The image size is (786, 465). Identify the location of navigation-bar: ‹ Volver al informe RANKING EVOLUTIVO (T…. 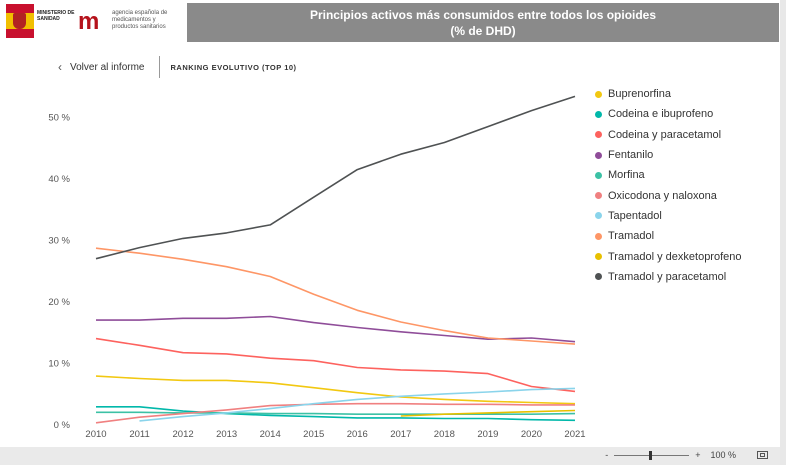
(177, 67).